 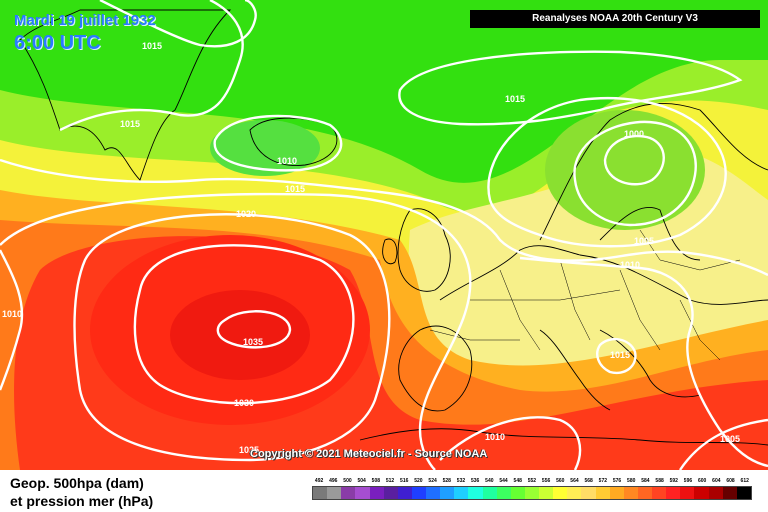 I want to click on map-date-title: Mardi 19 juillet 1932, so click(x=85, y=20).